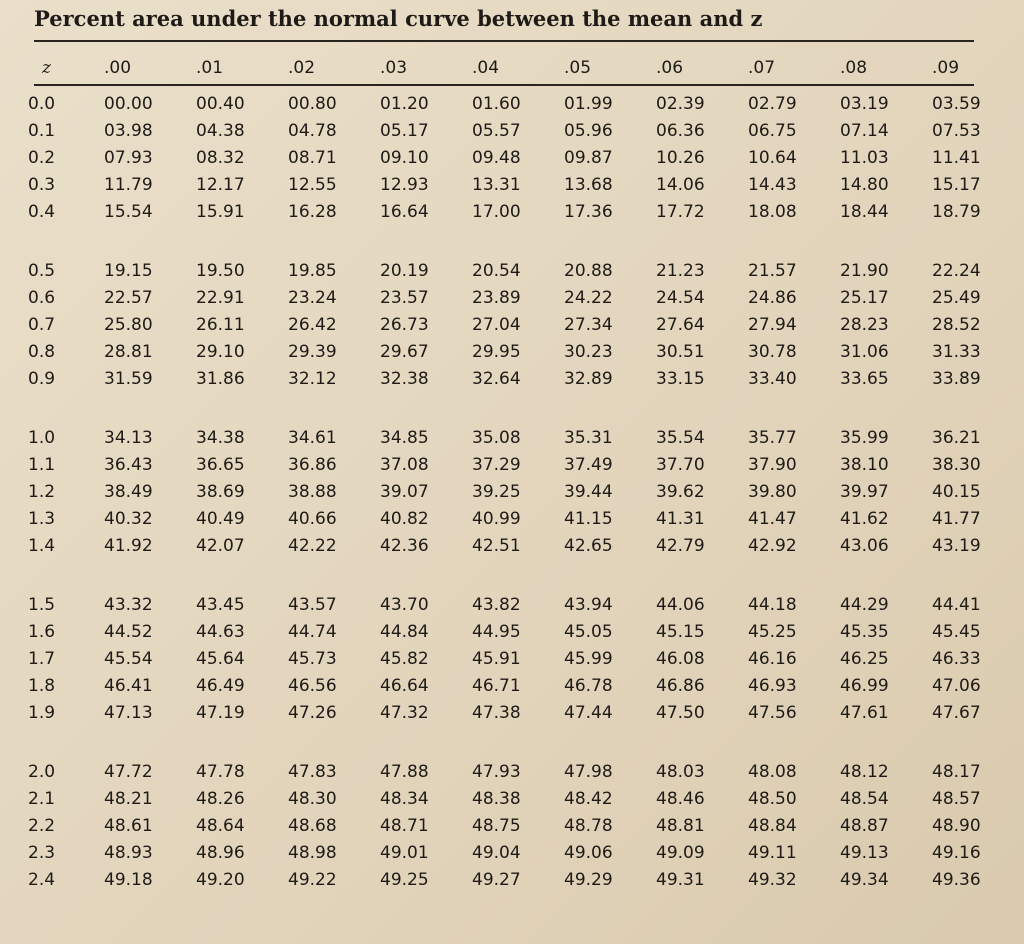  What do you see at coordinates (404, 157) in the screenshot?
I see `area-value: 09.10` at bounding box center [404, 157].